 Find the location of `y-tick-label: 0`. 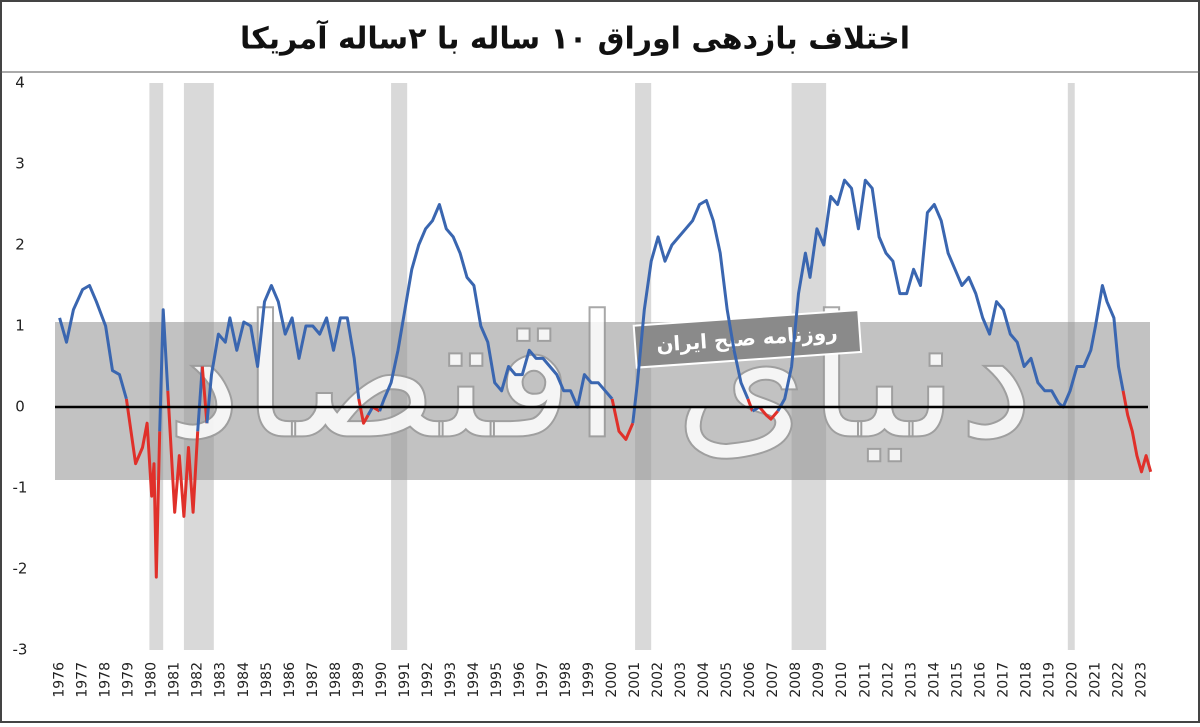

y-tick-label: 0 is located at coordinates (20, 407).